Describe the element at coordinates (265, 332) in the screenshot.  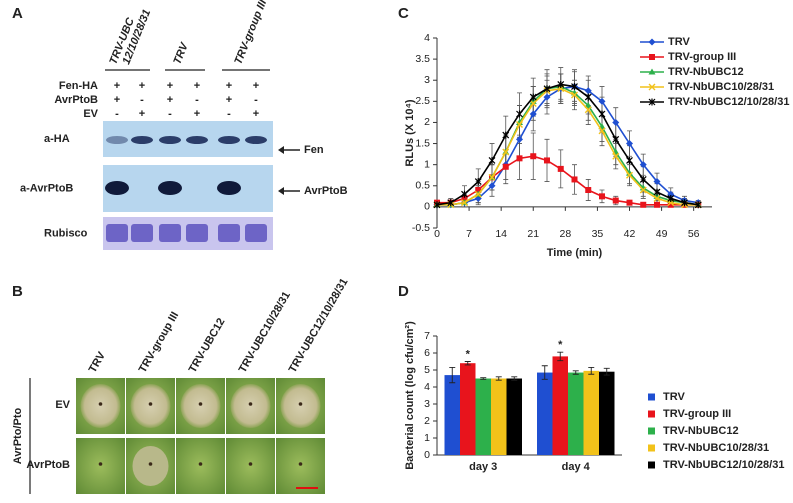
I see `column-label: TRV-UBC10/28/31` at that location.